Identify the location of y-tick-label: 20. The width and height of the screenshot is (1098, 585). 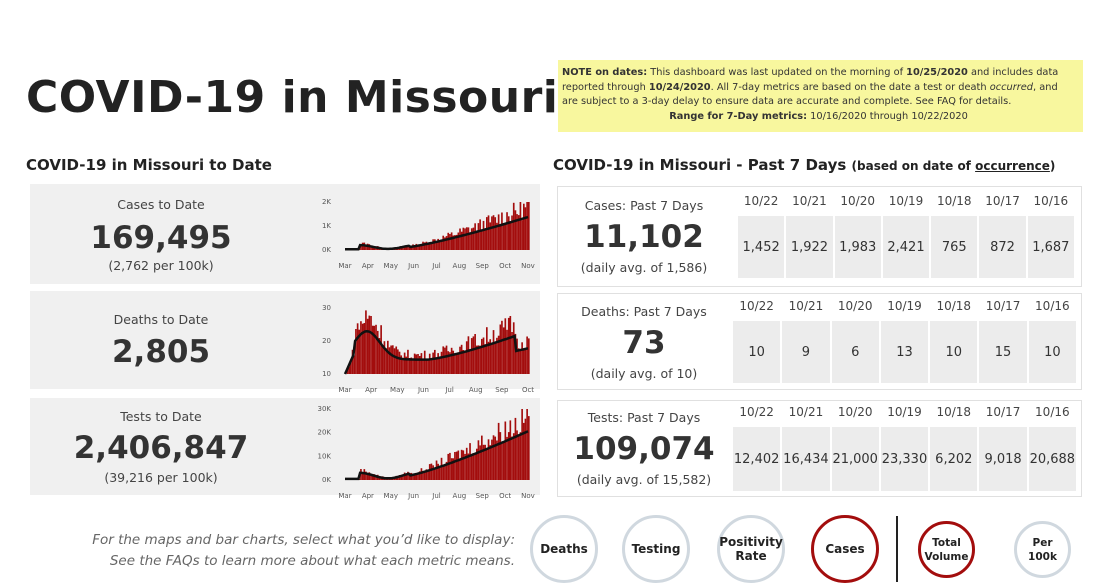
(326, 341).